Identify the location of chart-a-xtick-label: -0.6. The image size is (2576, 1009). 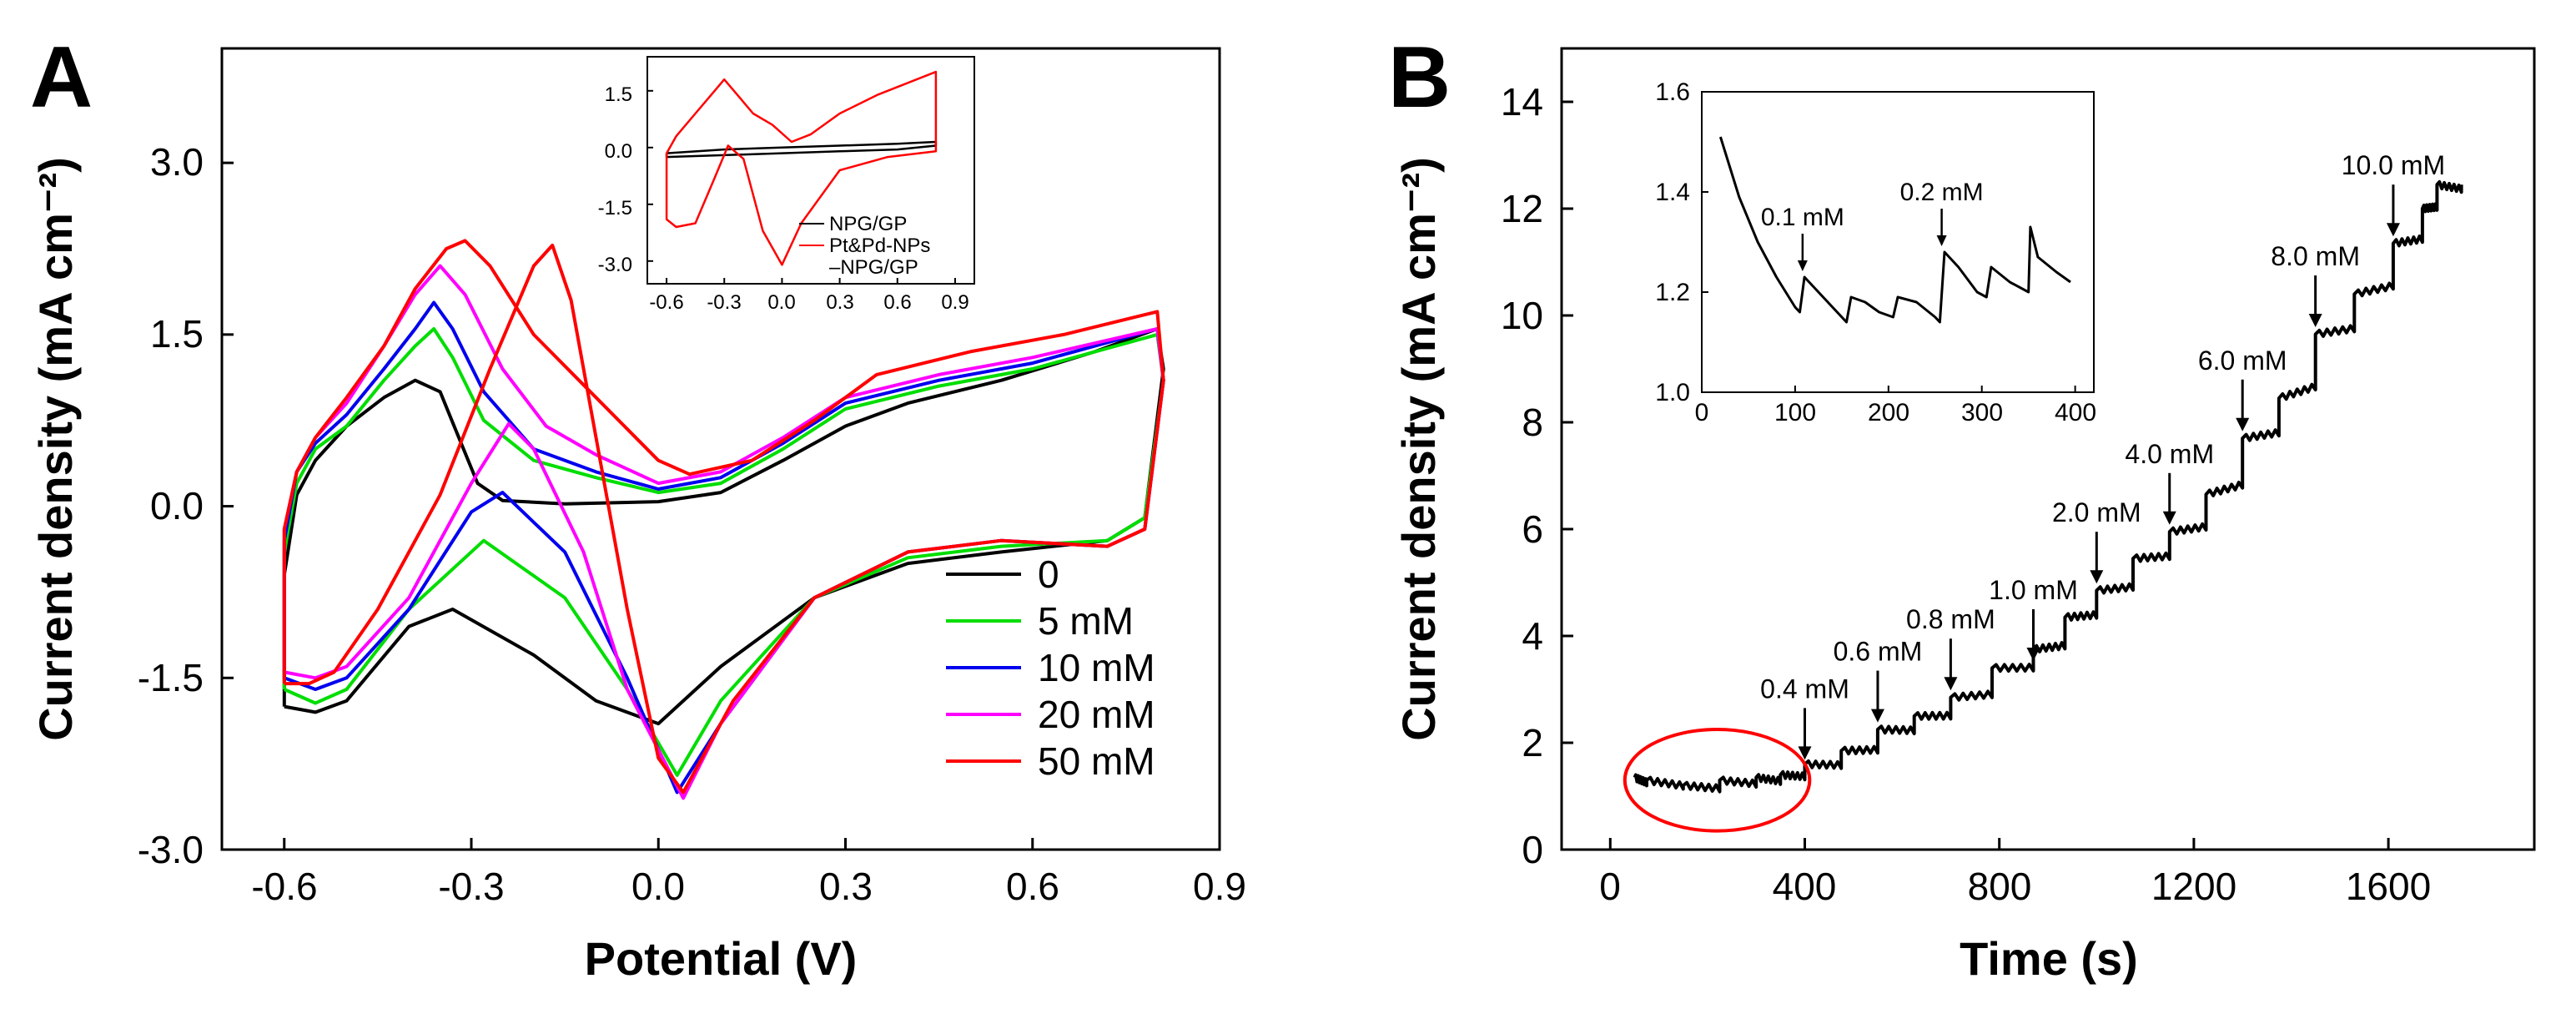
(284, 886).